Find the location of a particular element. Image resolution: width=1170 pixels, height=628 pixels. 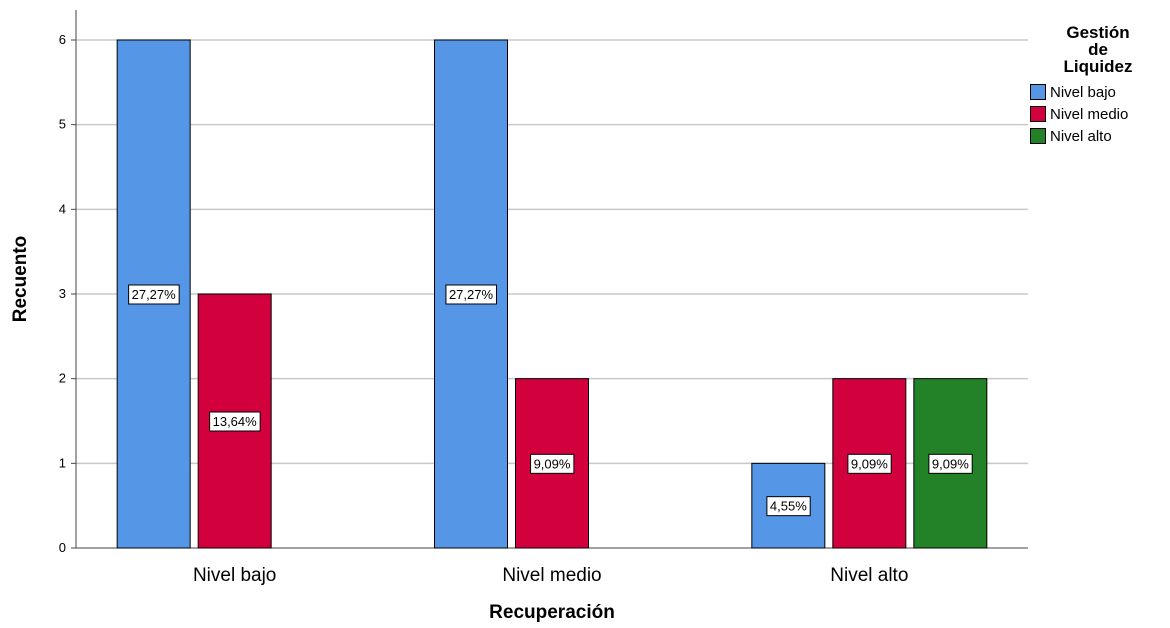

data-label-text-nivel-medio-nivel-bajo: 27,27% is located at coordinates (471, 294).